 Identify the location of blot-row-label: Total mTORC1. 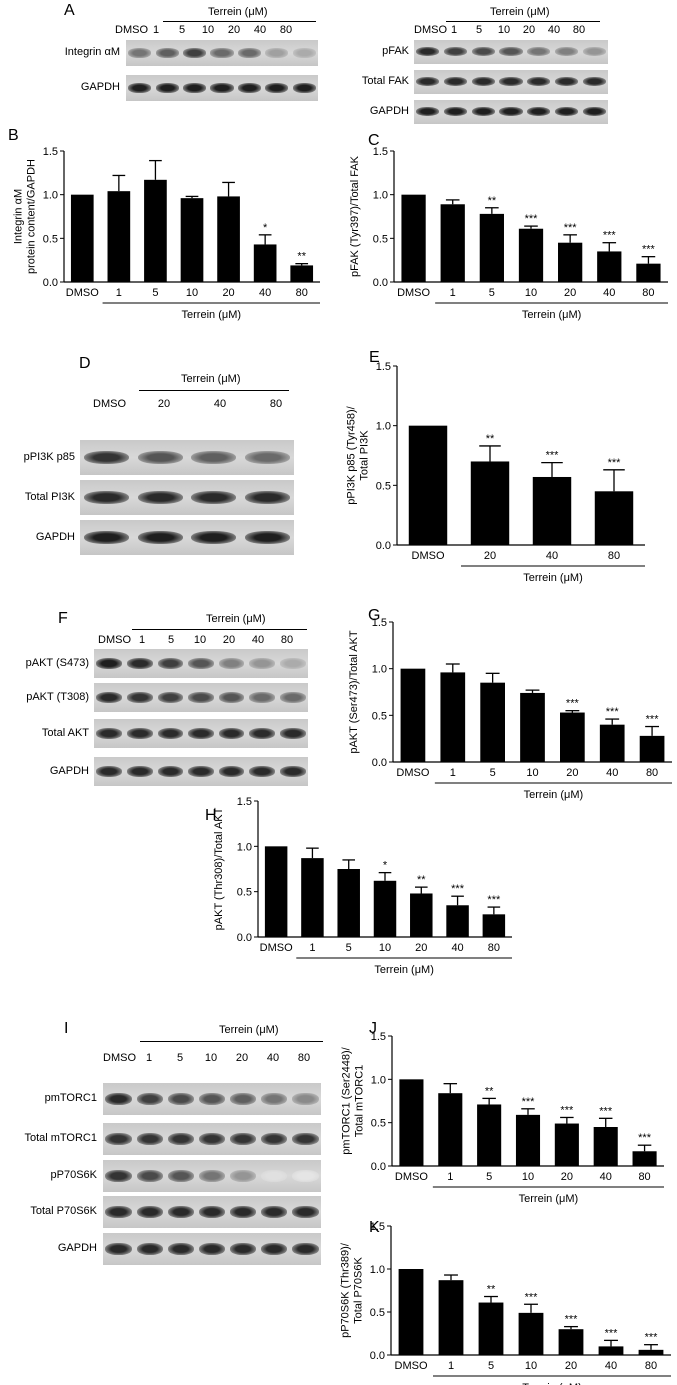
(60, 1138).